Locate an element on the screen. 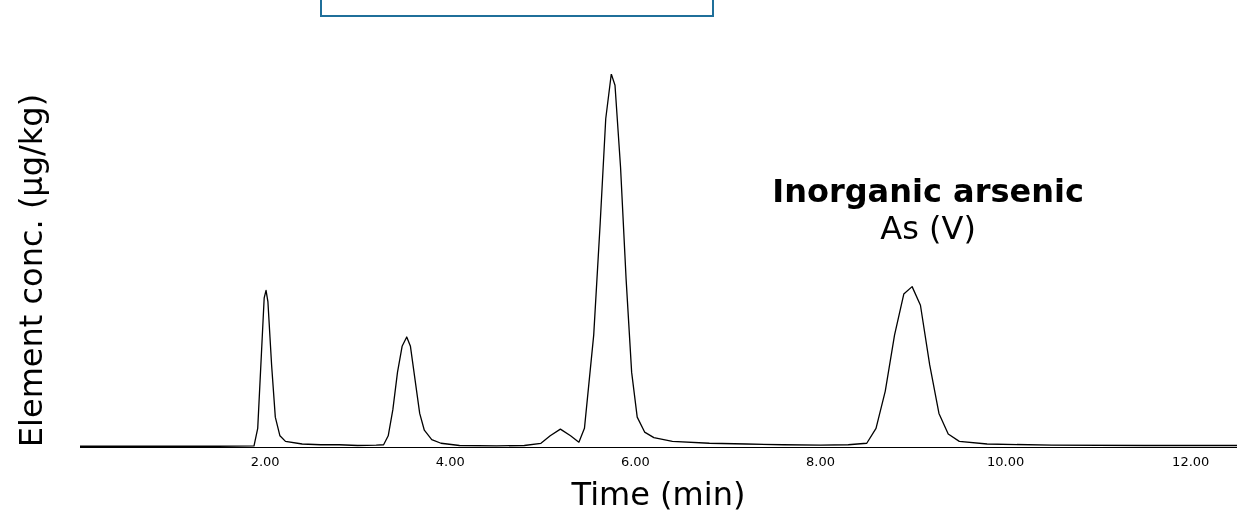  annotation: Inorganic arsenic is located at coordinates (928, 190).